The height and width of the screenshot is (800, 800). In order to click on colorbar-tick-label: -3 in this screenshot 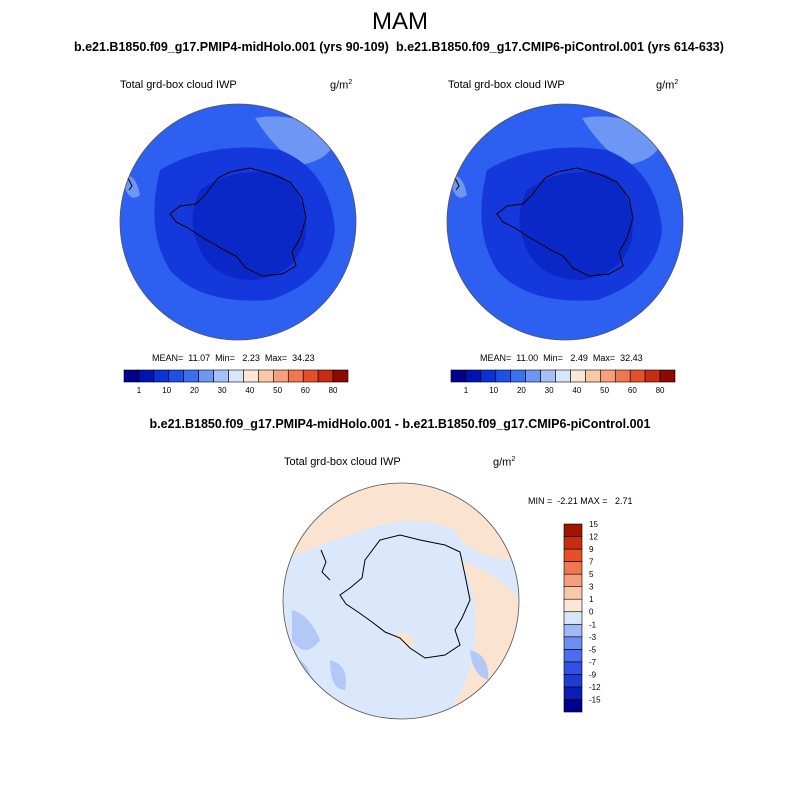, I will do `click(593, 637)`.